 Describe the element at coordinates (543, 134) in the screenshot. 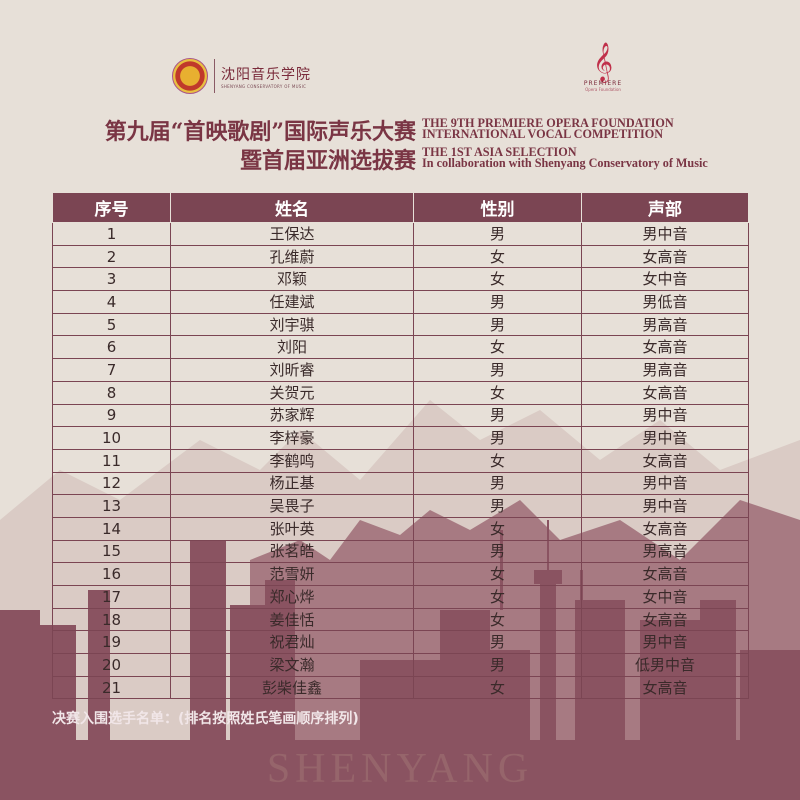

I see `title-en-line2: INTERNATIONAL VOCAL COMPETITION` at that location.